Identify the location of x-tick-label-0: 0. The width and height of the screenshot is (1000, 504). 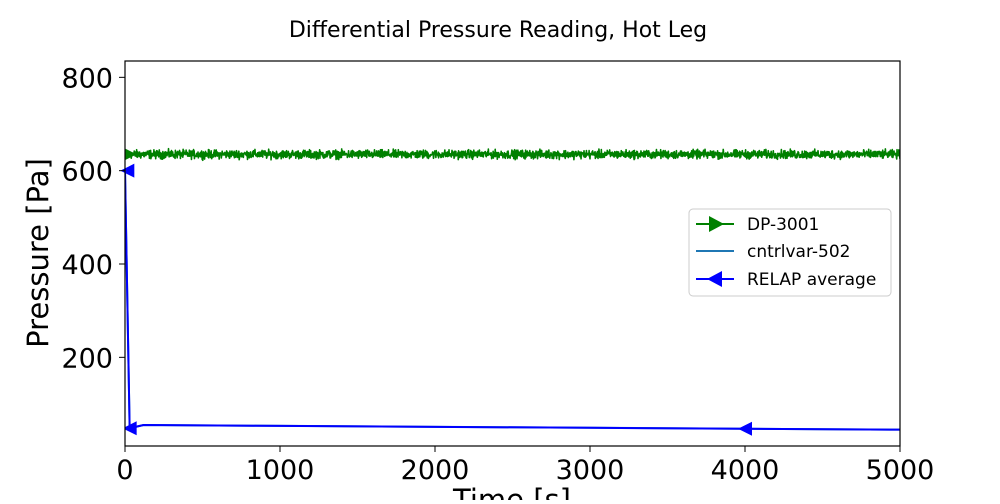
(124, 470).